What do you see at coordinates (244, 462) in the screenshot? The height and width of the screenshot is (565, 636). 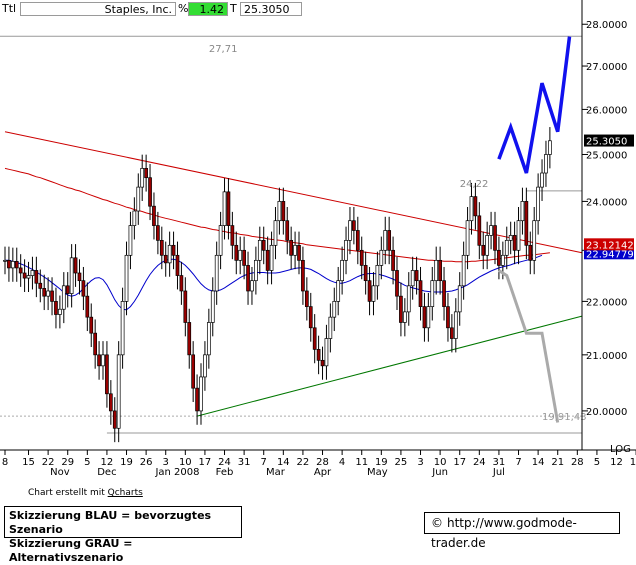 I see `x-day-label-12: 31` at bounding box center [244, 462].